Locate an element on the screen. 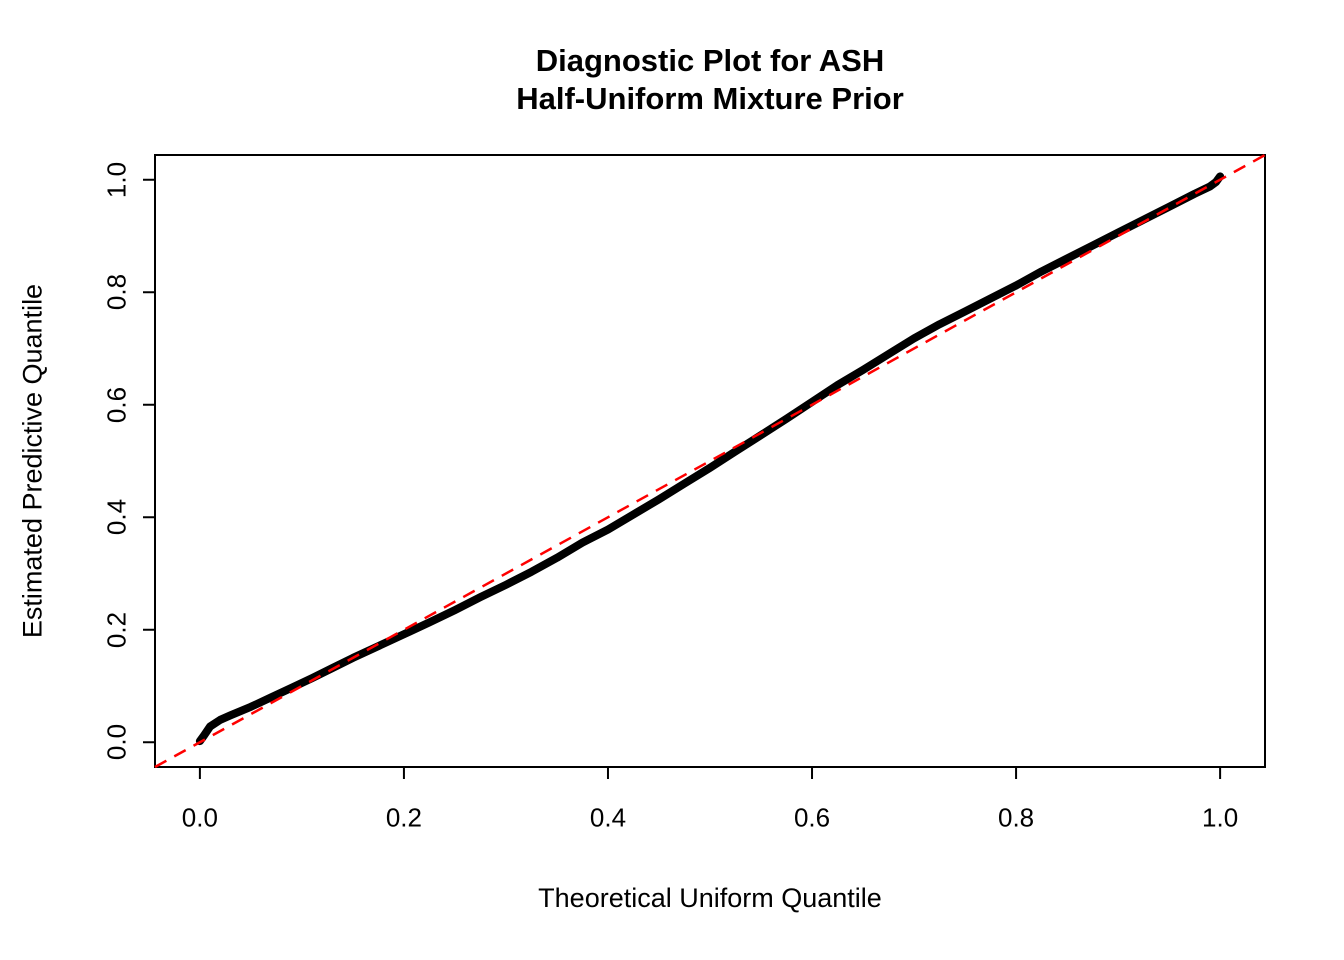  x-axis-ticks is located at coordinates (710, 773).